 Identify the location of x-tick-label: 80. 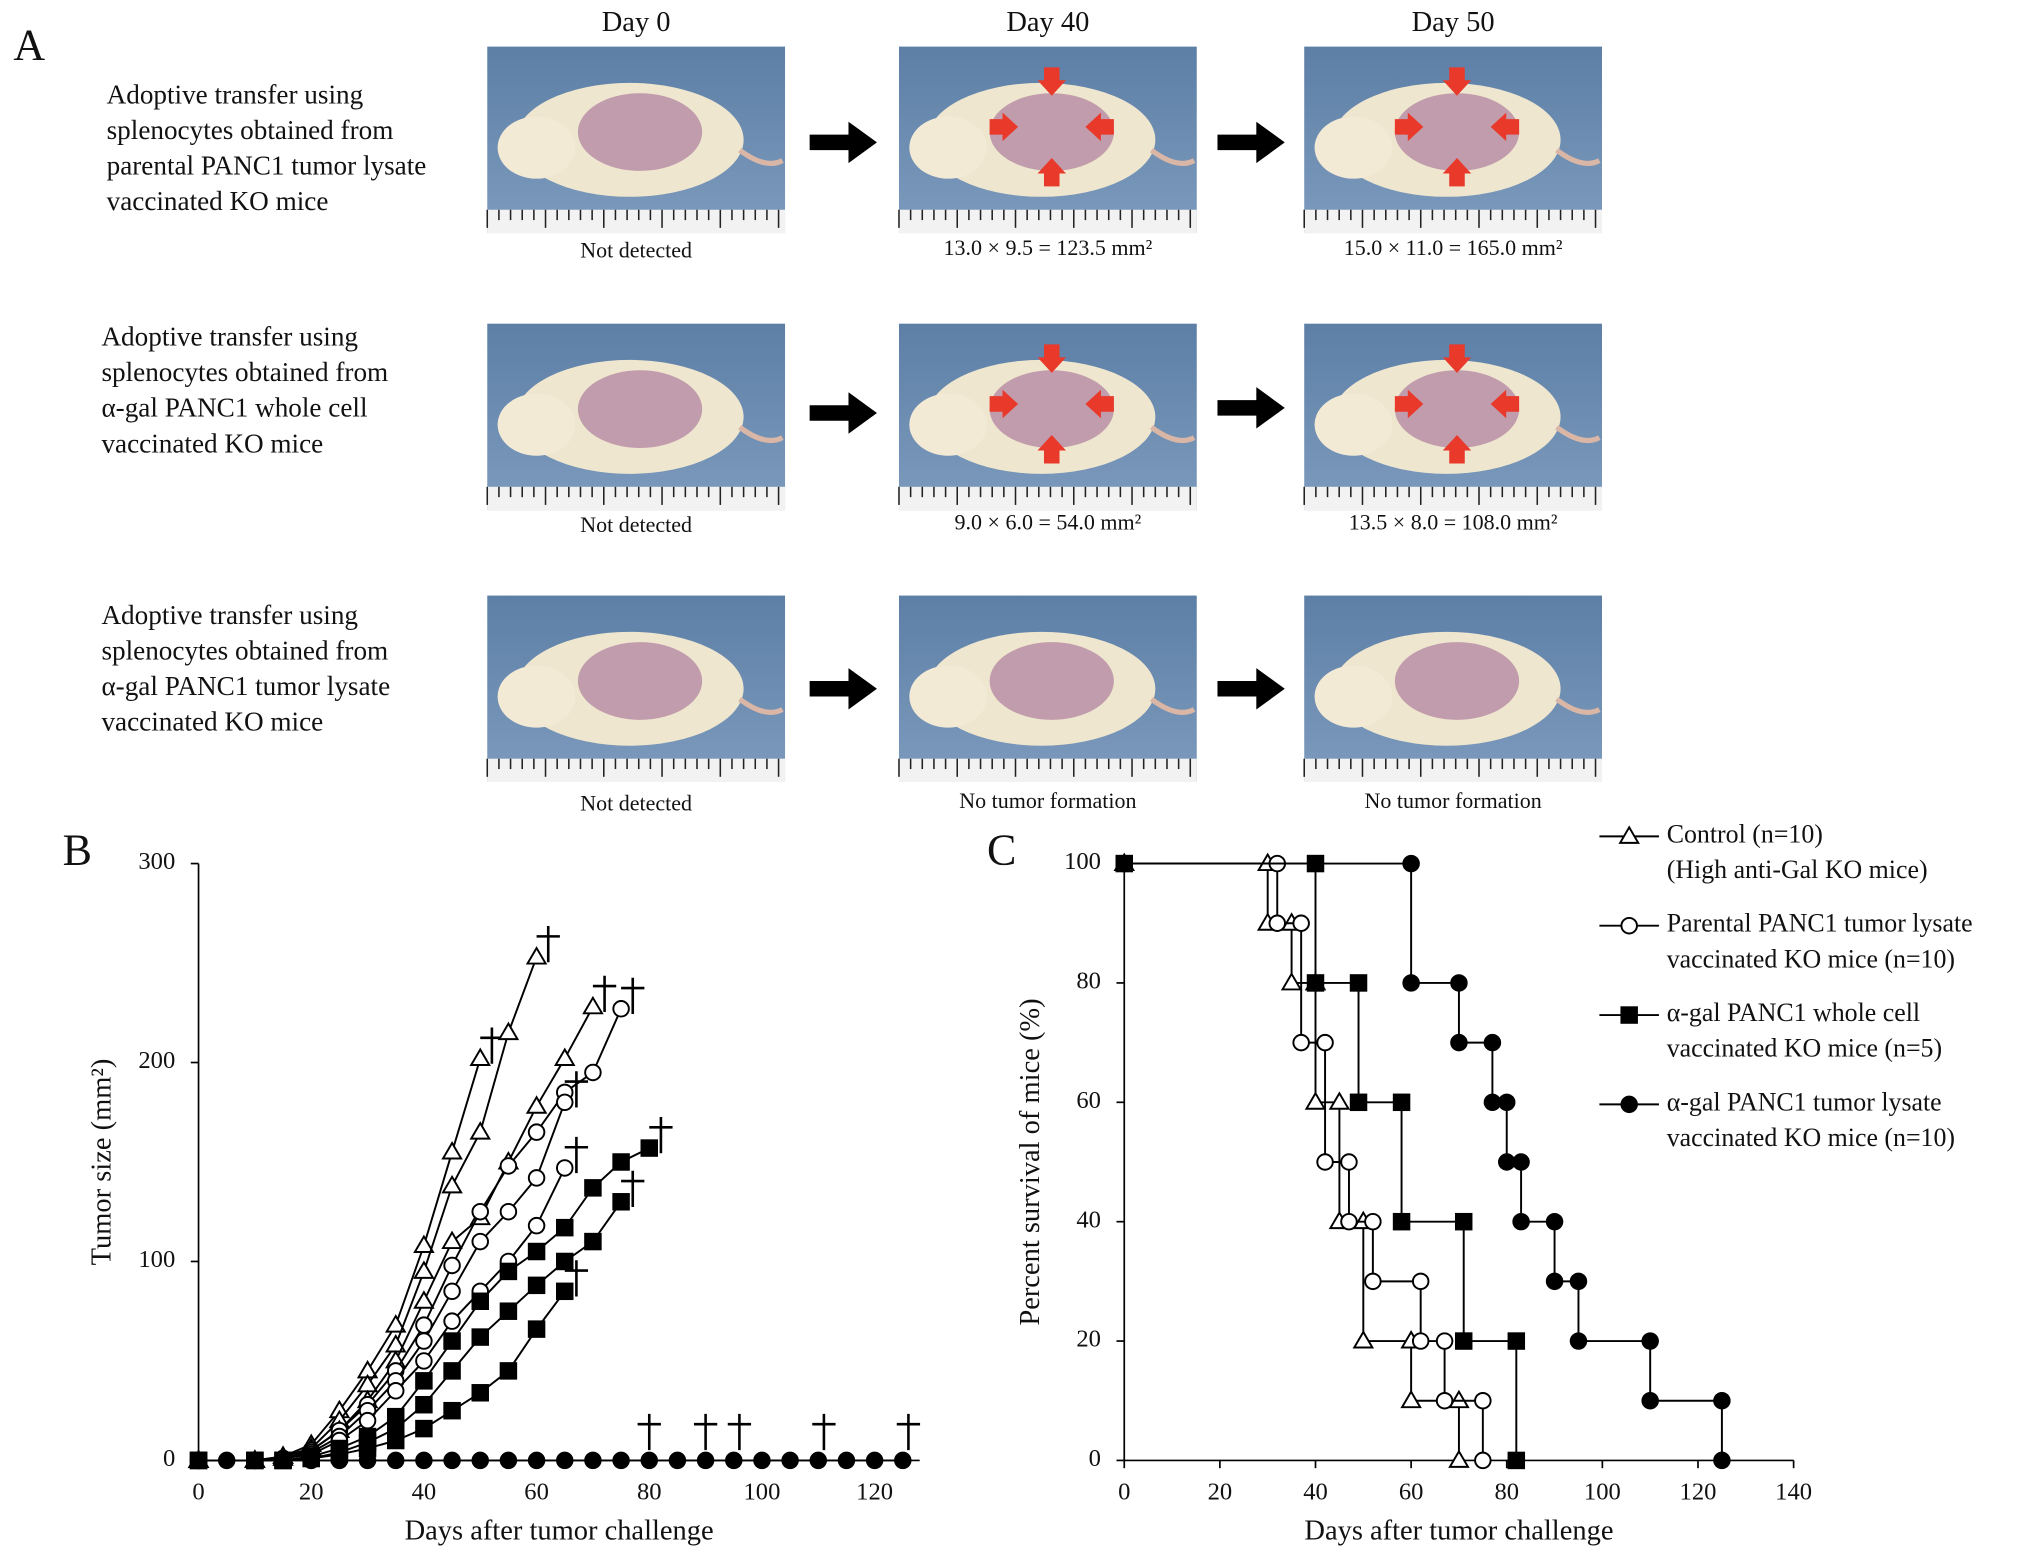
(1506, 1492).